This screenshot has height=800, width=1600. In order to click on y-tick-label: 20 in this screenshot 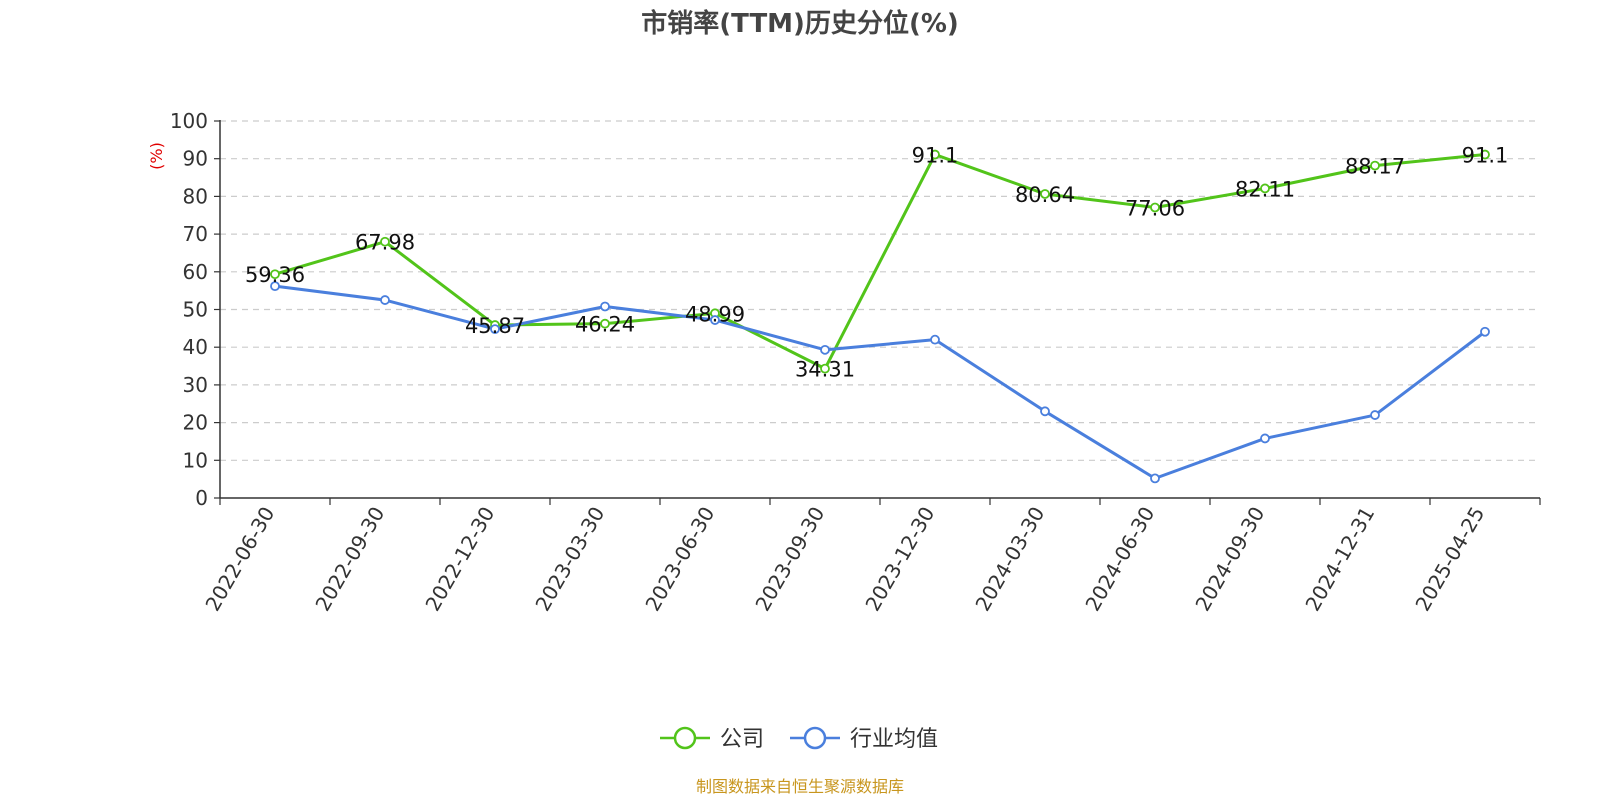, I will do `click(195, 423)`.